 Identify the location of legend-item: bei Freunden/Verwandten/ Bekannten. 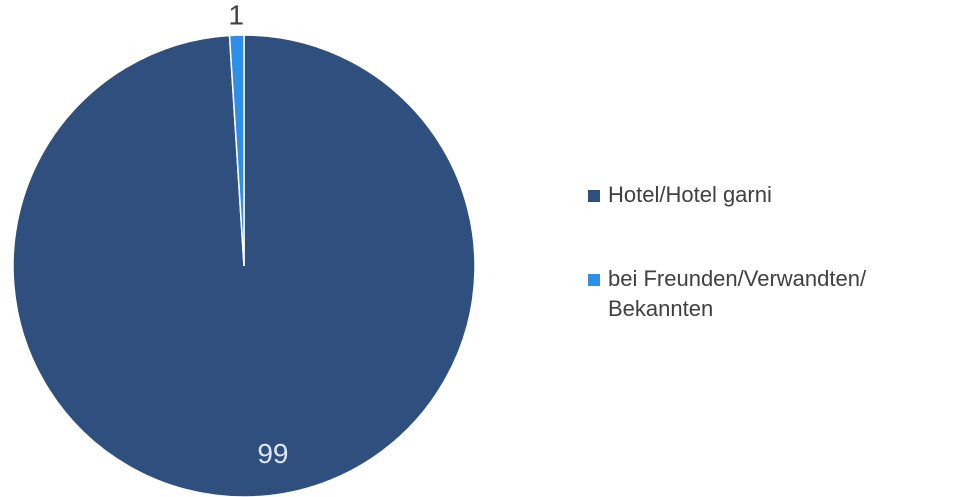
(768, 294).